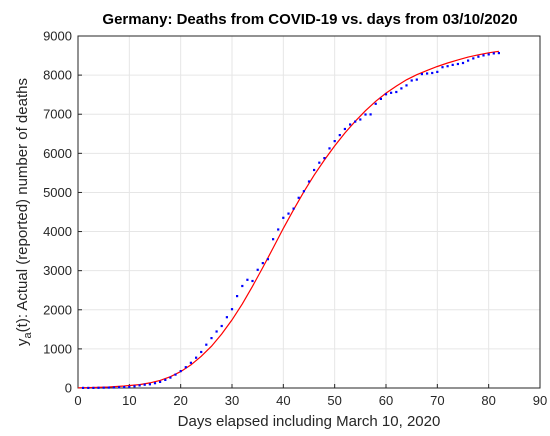 Image resolution: width=550 pixels, height=436 pixels. Describe the element at coordinates (309, 421) in the screenshot. I see `x-axis-label: Days elapsed including March 10, 2020` at that location.